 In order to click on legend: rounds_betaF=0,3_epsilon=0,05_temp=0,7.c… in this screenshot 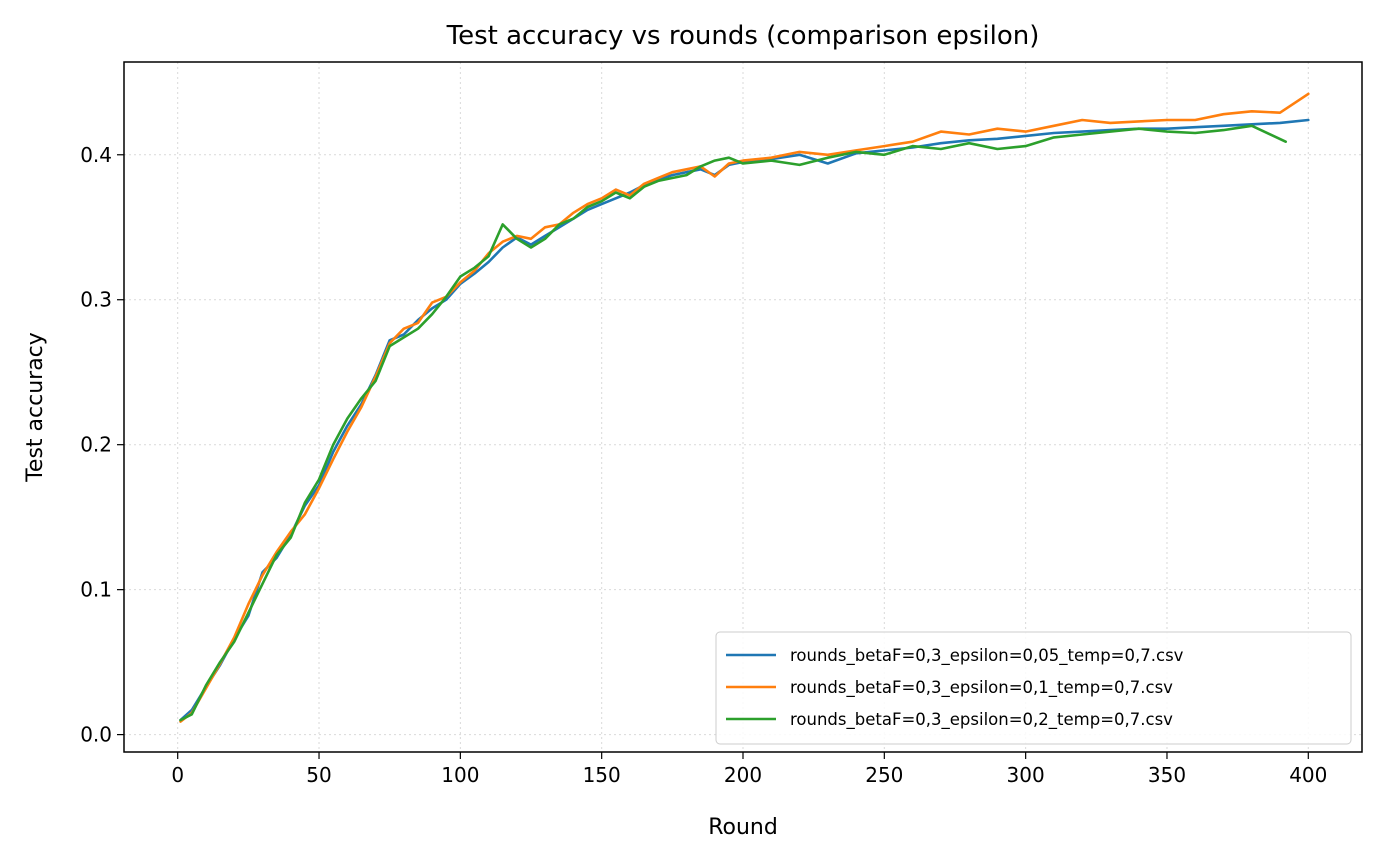, I will do `click(1033, 688)`.